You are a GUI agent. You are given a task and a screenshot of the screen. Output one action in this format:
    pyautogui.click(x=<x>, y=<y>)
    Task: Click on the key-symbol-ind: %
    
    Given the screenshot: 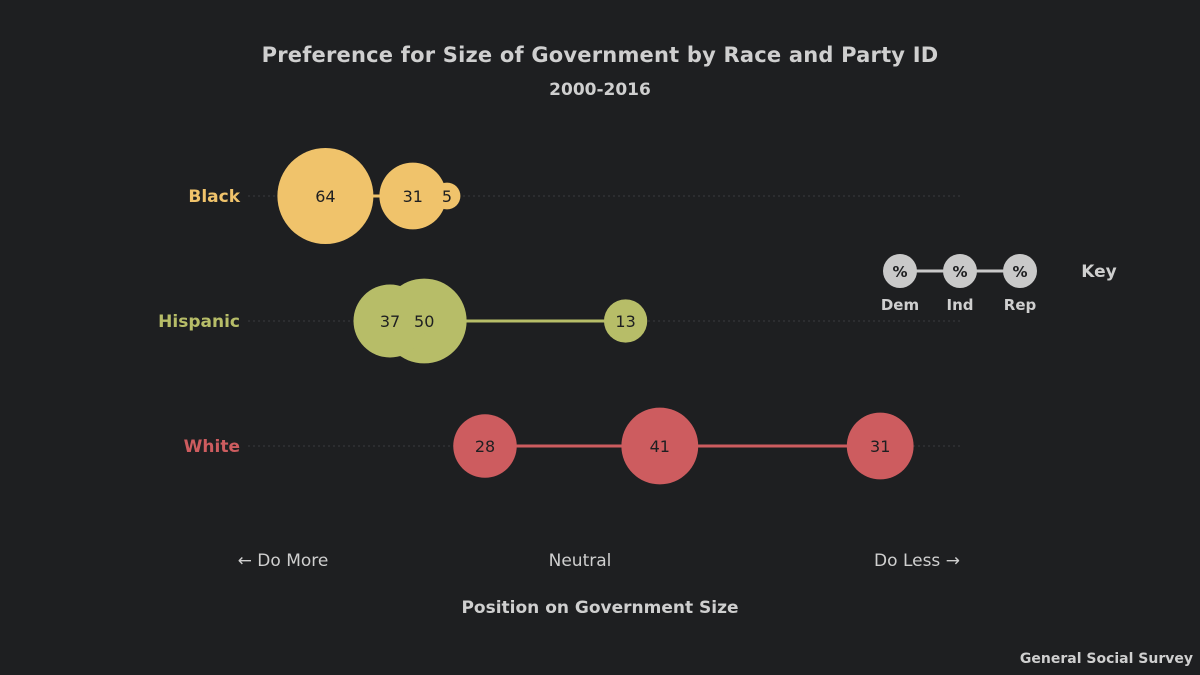 What is the action you would take?
    pyautogui.click(x=959, y=272)
    